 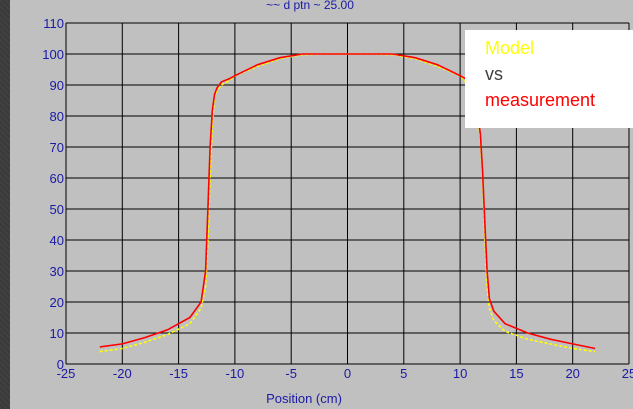 I want to click on x-tick-label: 5, so click(x=403, y=373).